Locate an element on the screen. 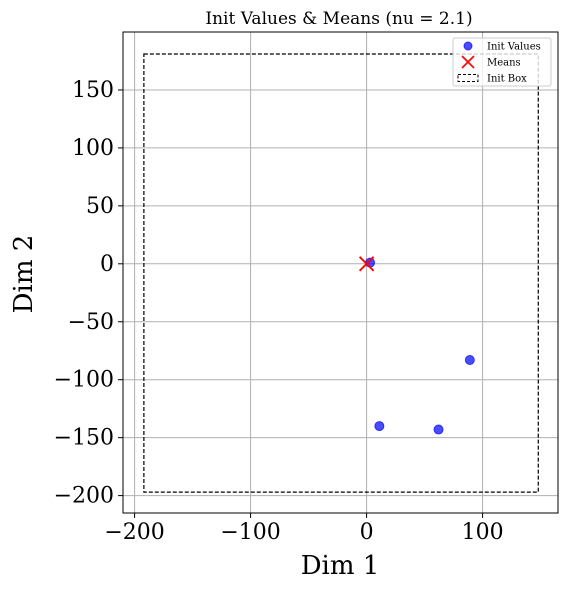 This screenshot has height=590, width=567. x-tick-label: 100 is located at coordinates (483, 532).